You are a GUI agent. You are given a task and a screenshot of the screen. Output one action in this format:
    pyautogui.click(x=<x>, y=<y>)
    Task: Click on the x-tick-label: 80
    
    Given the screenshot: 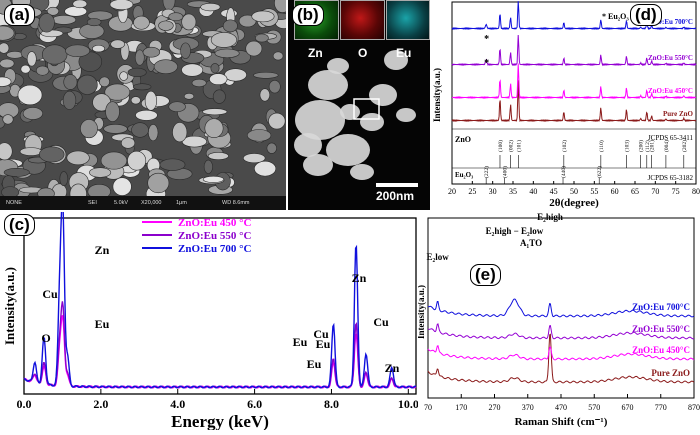 What is the action you would take?
    pyautogui.click(x=696, y=191)
    